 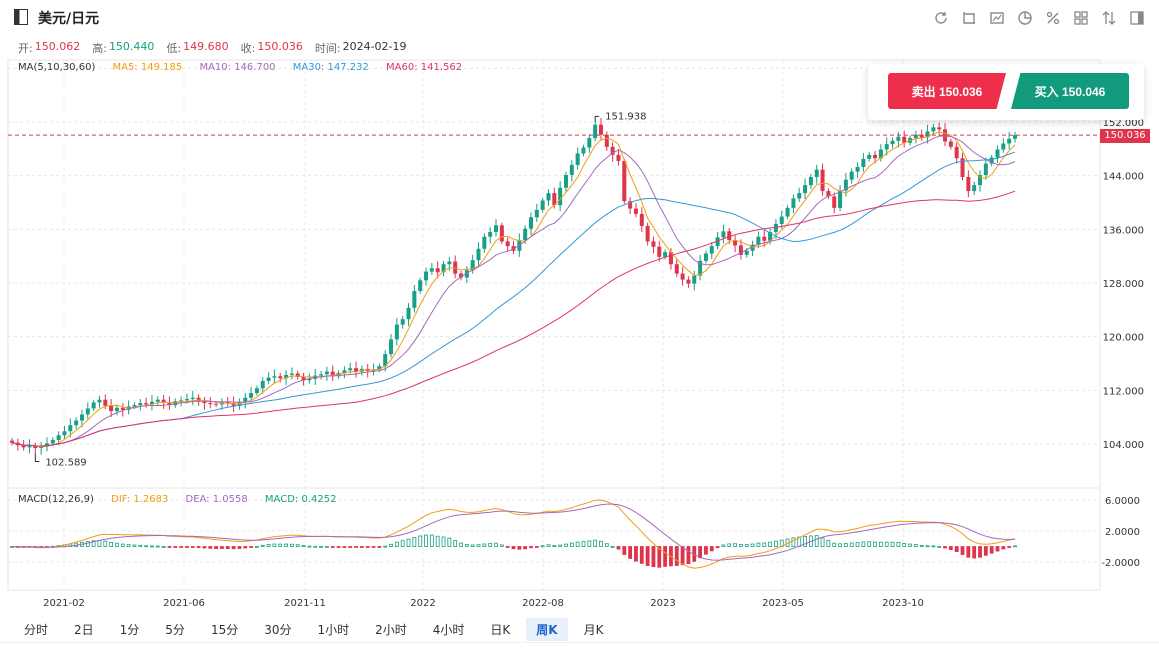 I want to click on sell-button: 卖出 150.036, so click(x=947, y=91).